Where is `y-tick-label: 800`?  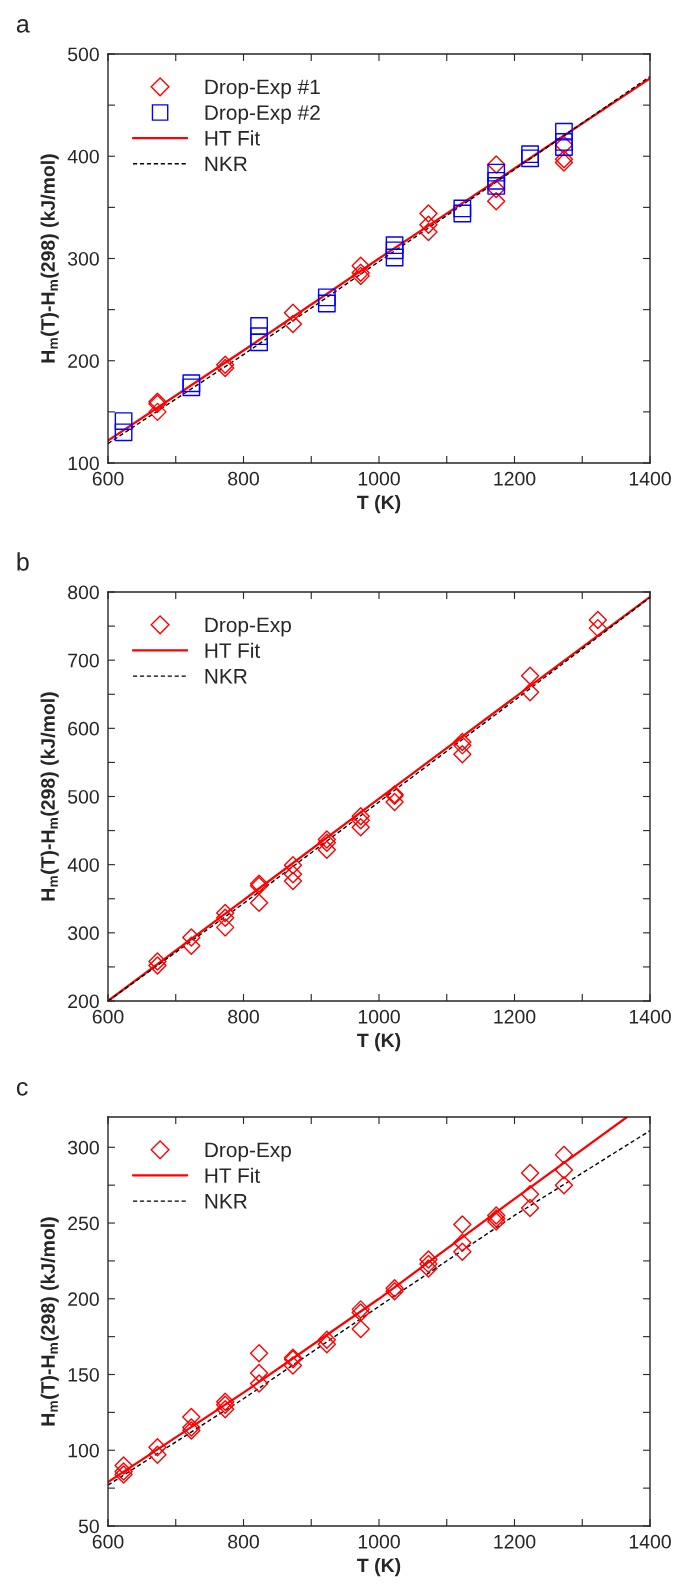 y-tick-label: 800 is located at coordinates (83, 592).